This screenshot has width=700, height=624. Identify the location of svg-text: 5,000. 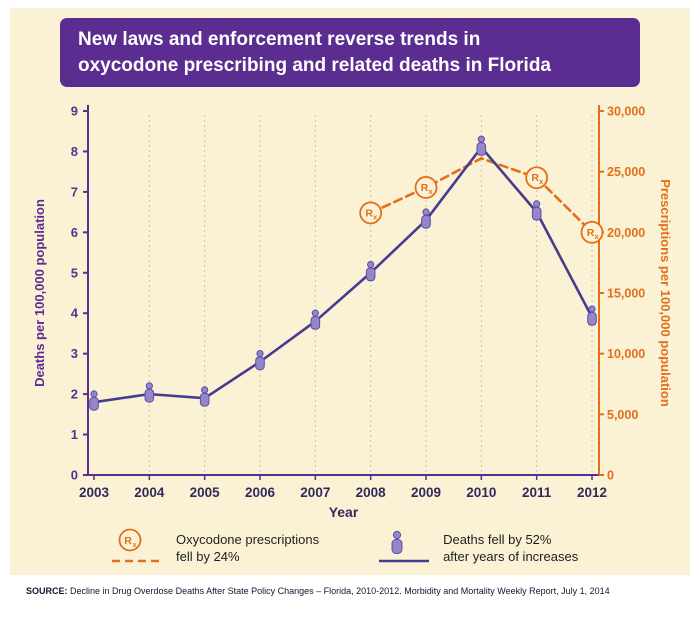
(622, 415).